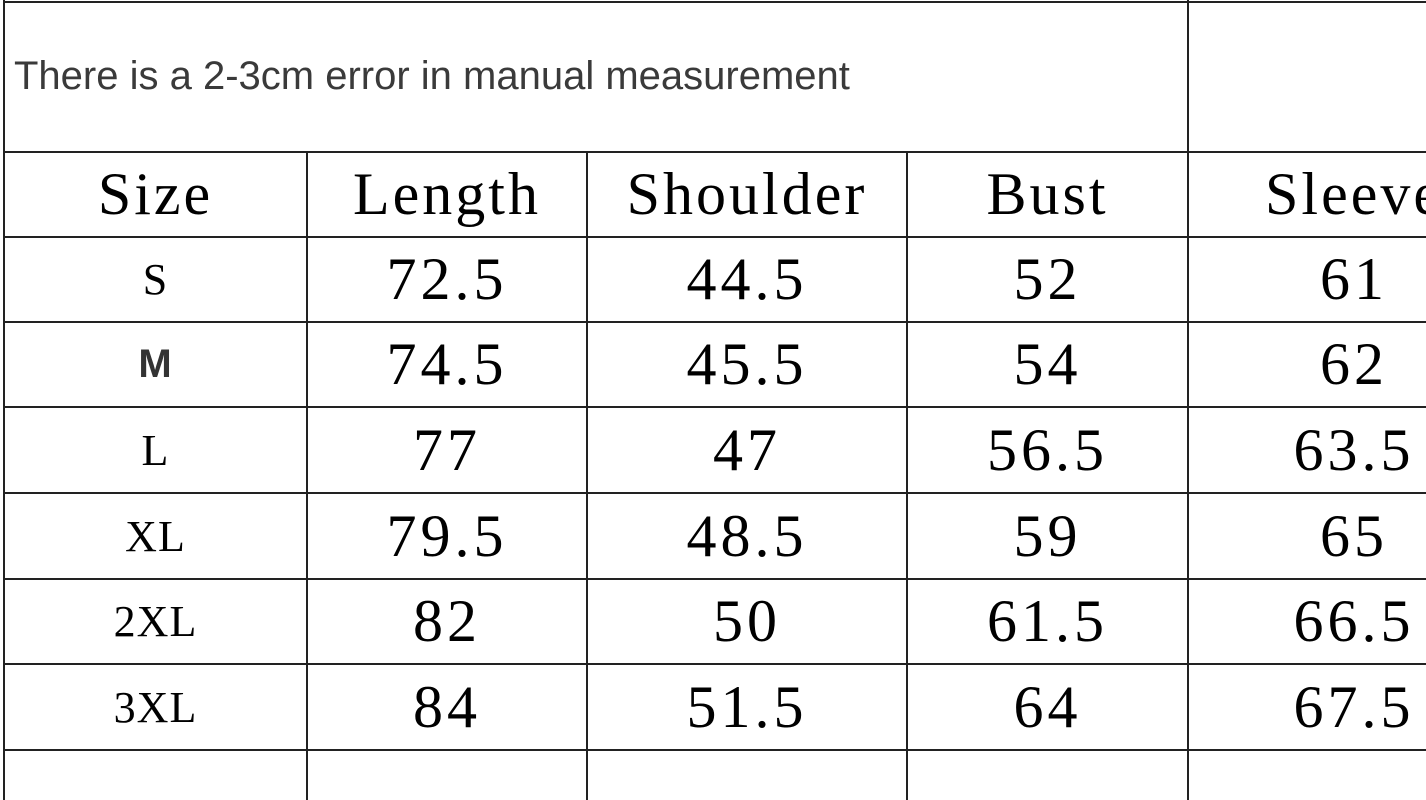 The image size is (1426, 800). Describe the element at coordinates (1354, 279) in the screenshot. I see `measurement-cell: 61` at that location.